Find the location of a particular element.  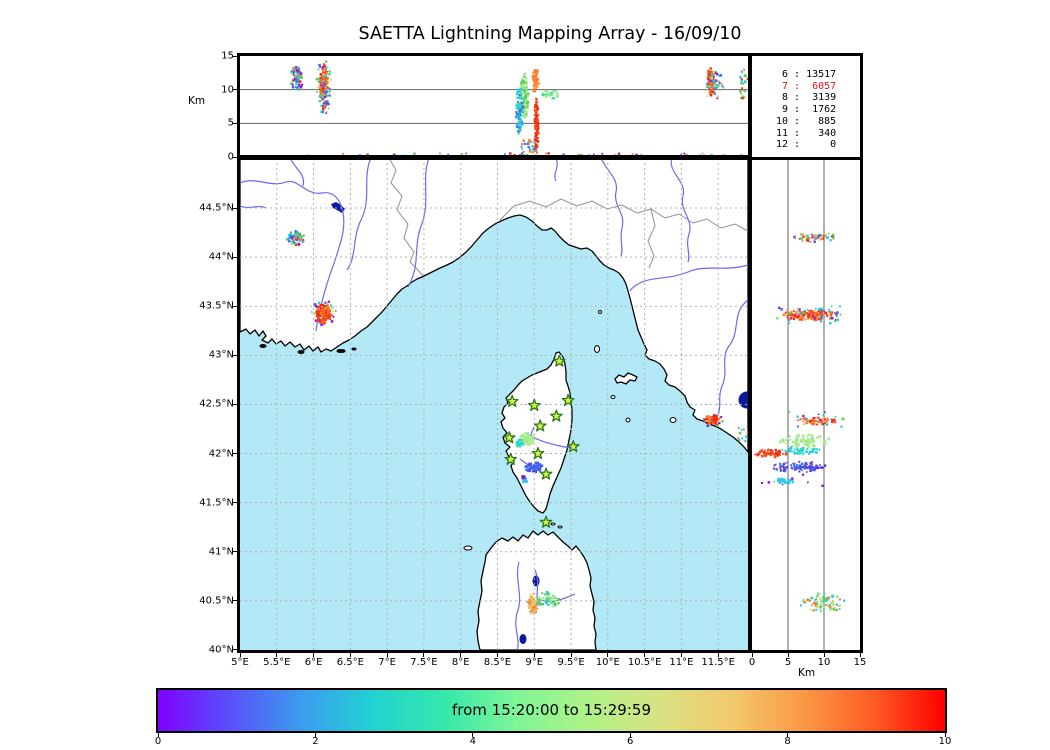

altitude-tick-label: 5 is located at coordinates (230, 123).